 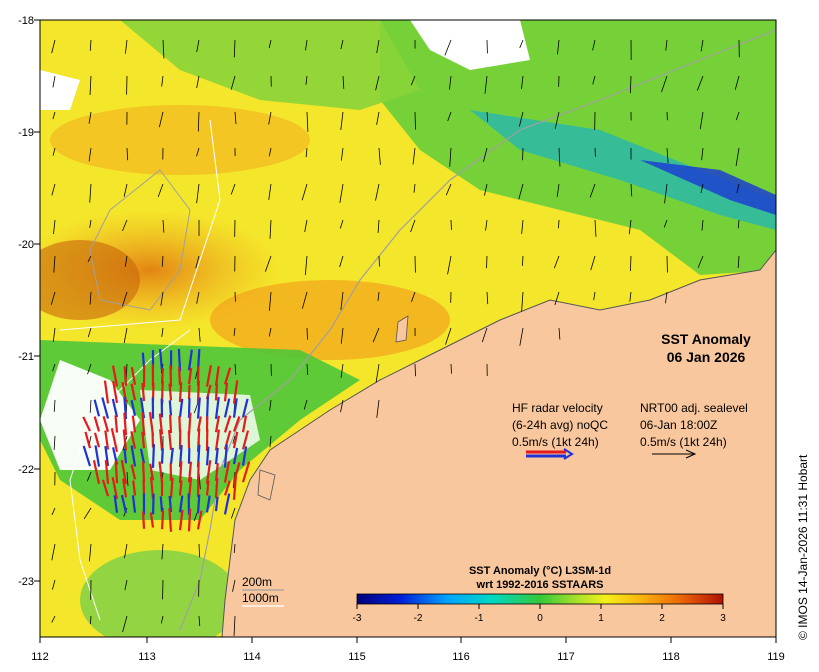 I want to click on lon-tick-labels: 112 113 114 115 116 117 118 119, so click(x=408, y=657).